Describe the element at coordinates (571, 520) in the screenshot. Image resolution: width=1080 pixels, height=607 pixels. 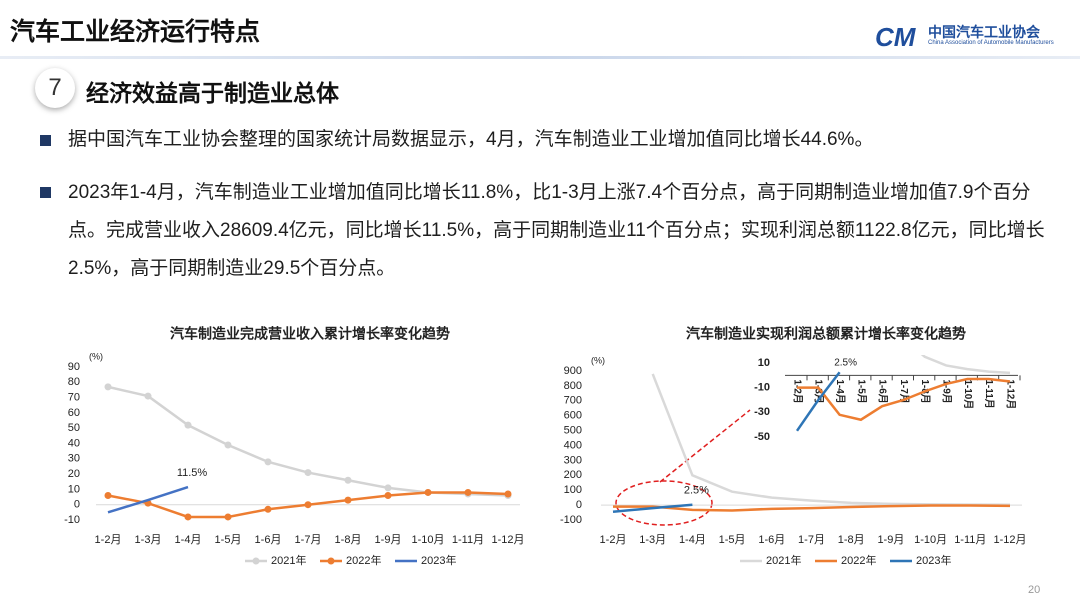
I see `y-tick-label: -100` at that location.